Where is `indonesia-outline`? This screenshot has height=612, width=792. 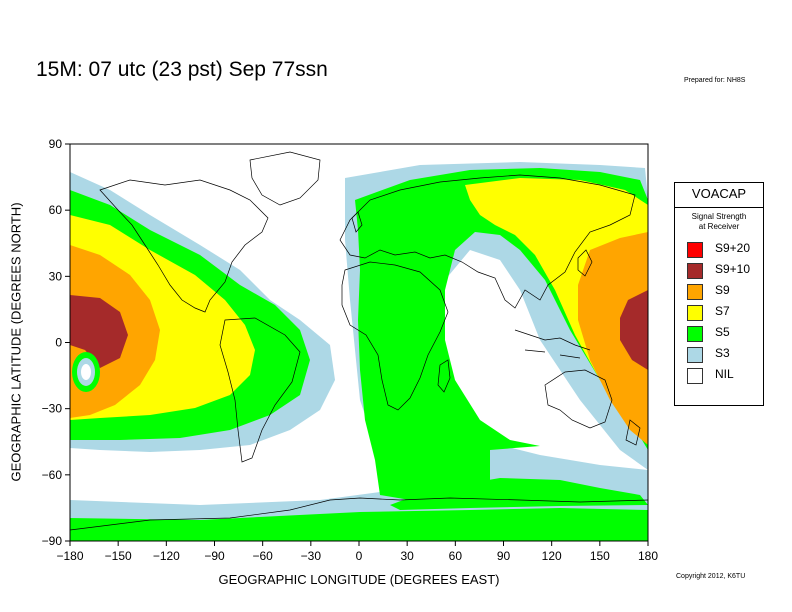
indonesia-outline is located at coordinates (552, 344).